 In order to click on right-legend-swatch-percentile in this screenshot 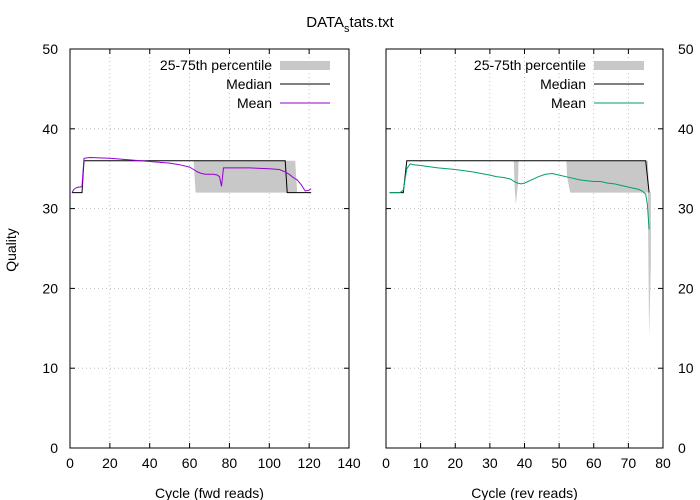, I will do `click(619, 65)`.